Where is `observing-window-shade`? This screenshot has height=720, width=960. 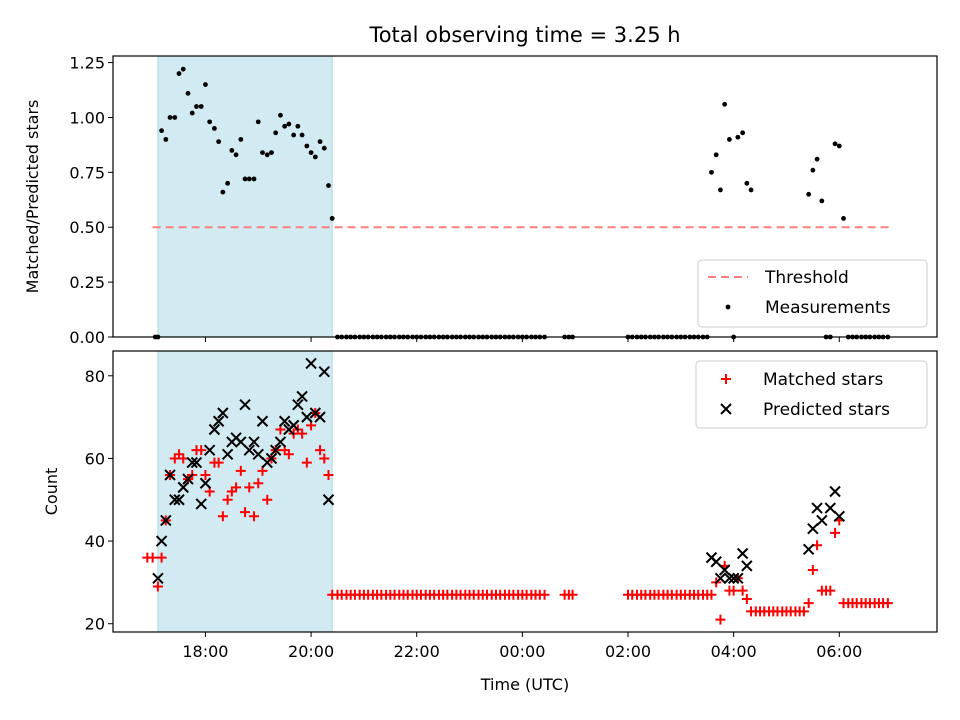
observing-window-shade is located at coordinates (245, 196).